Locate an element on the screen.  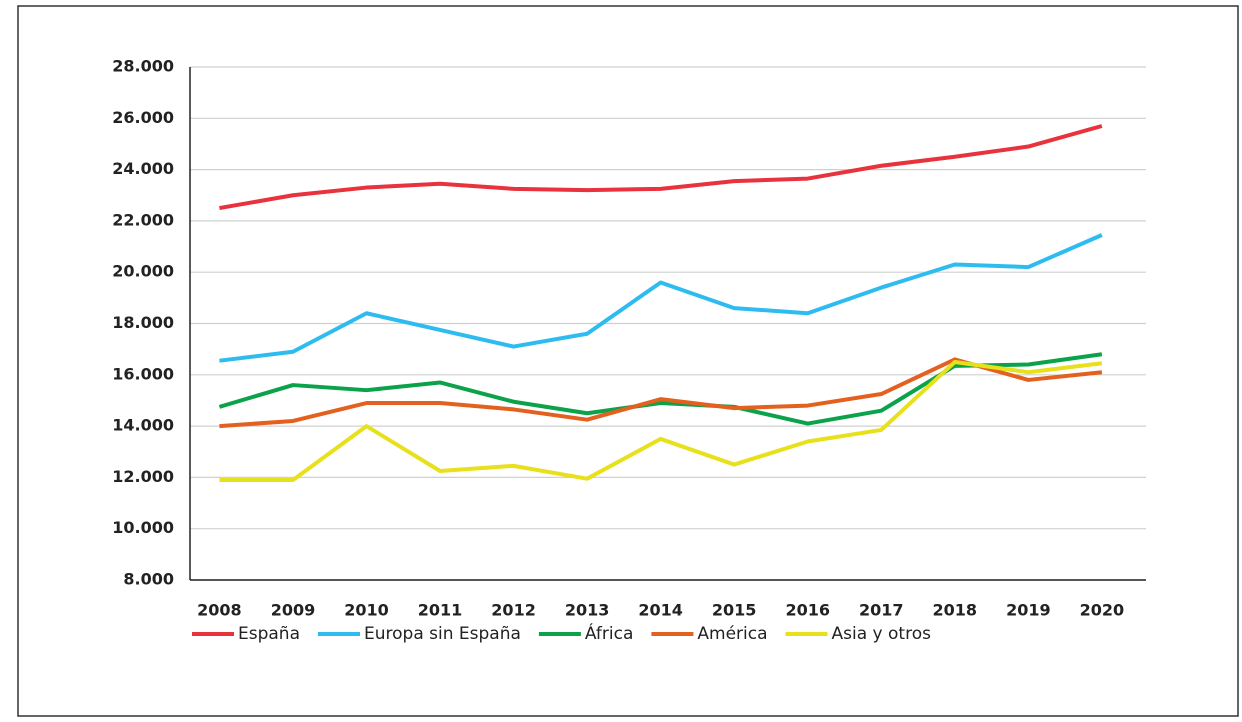
y-tick-label: 8.000 is located at coordinates (148, 579).